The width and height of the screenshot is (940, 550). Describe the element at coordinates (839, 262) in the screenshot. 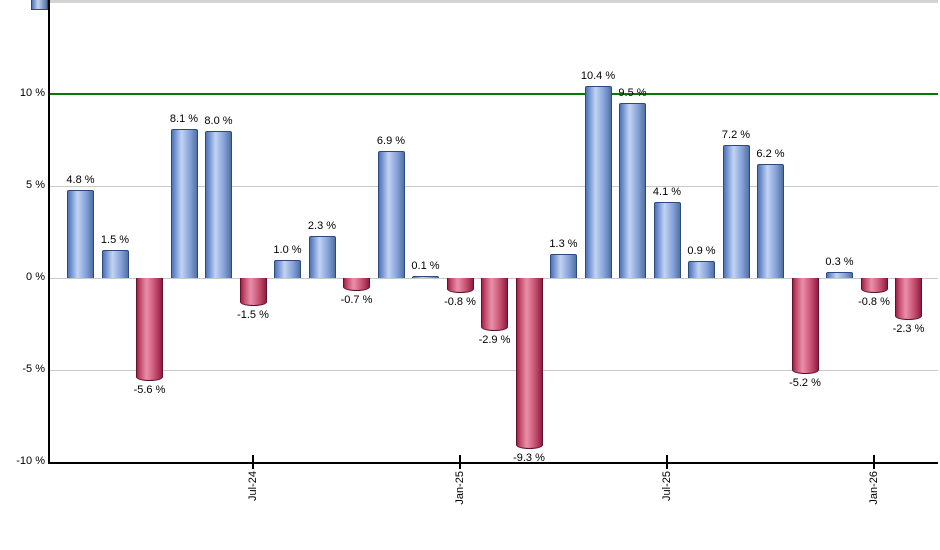

I see `bar-value-label: 0.3 %` at that location.